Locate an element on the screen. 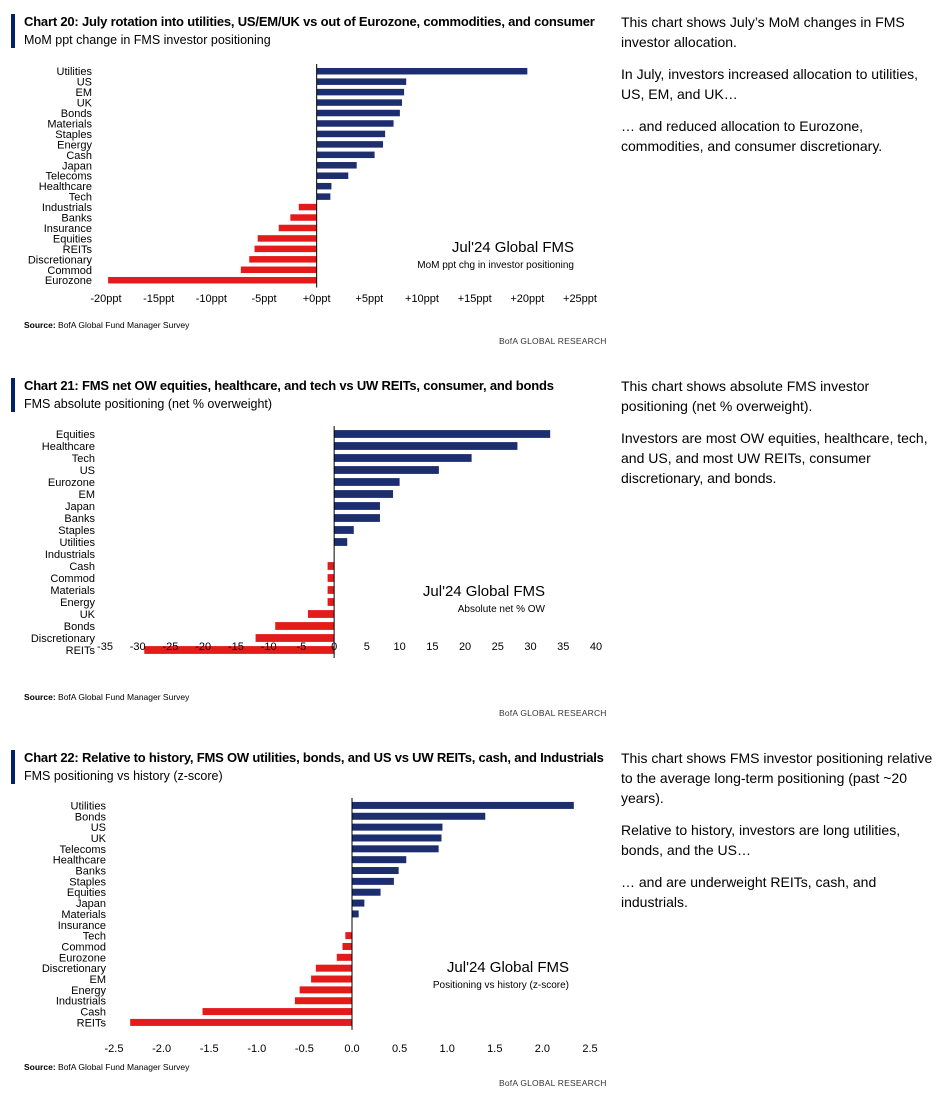 The height and width of the screenshot is (1106, 939). bar-staples is located at coordinates (351, 134).